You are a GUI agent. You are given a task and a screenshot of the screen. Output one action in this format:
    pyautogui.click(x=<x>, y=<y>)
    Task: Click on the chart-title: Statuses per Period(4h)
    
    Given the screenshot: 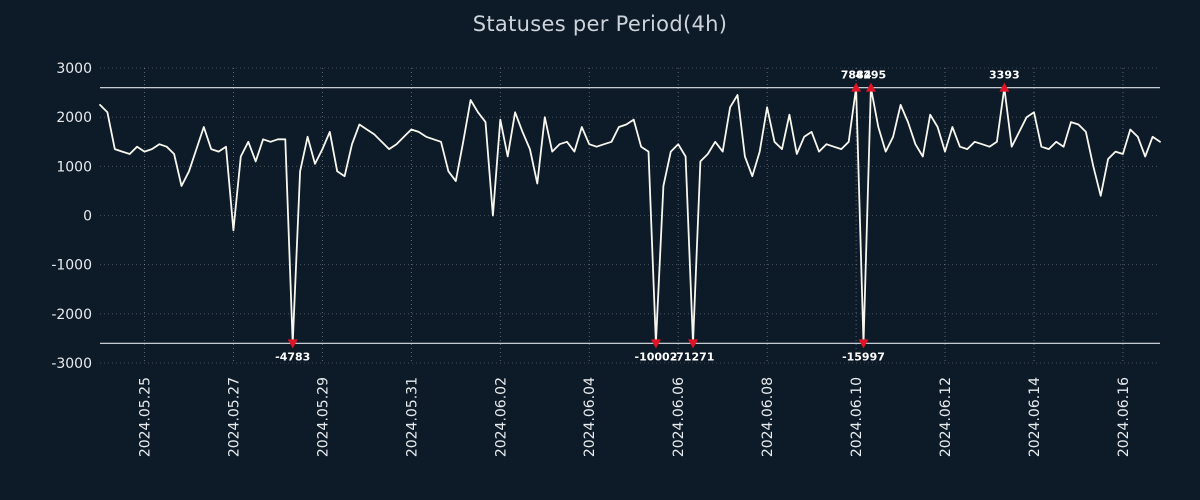 What is the action you would take?
    pyautogui.click(x=600, y=24)
    